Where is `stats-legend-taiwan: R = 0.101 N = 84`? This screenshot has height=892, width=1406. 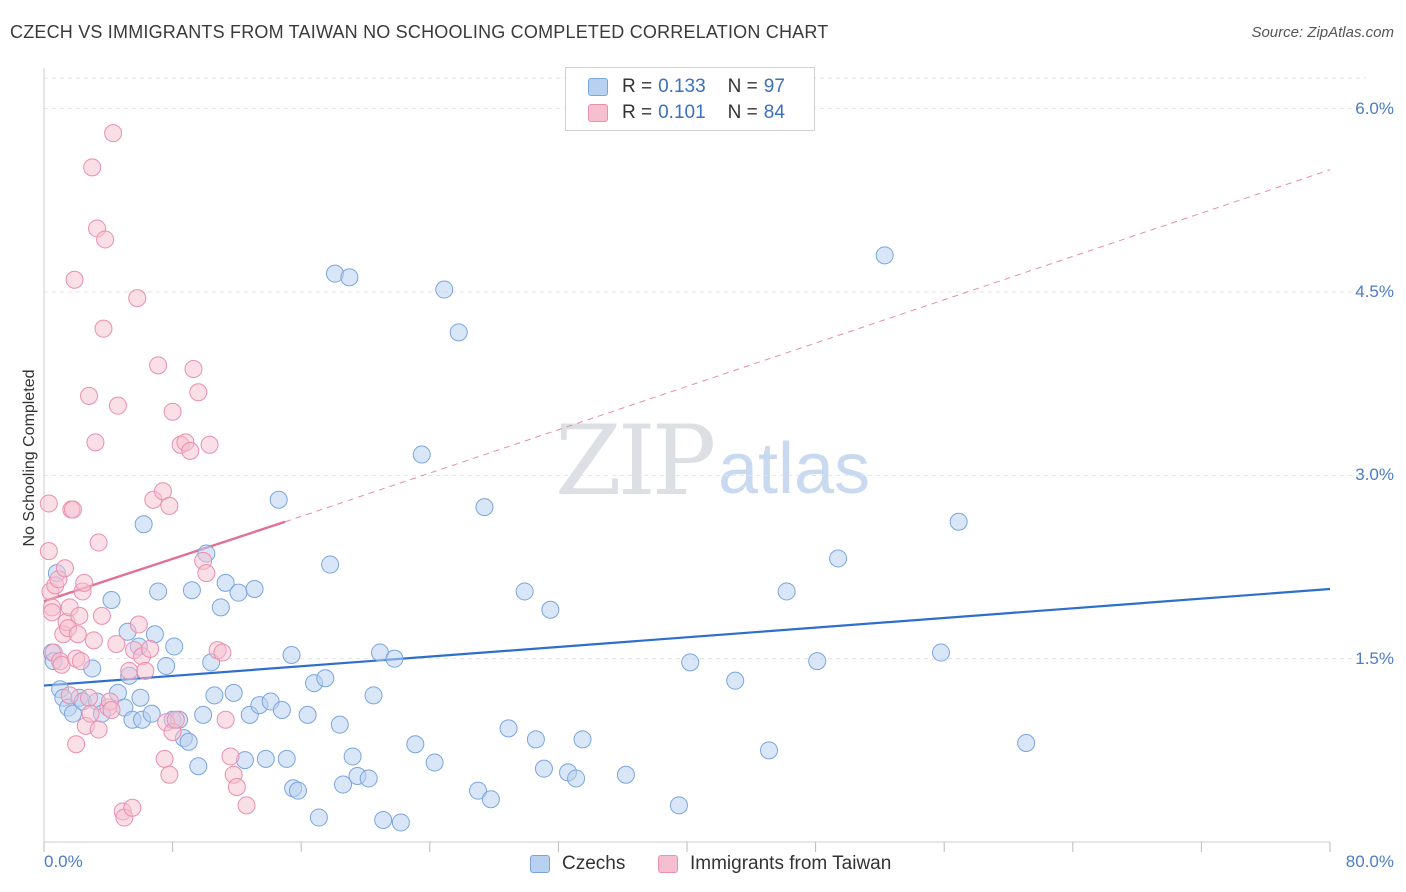 stats-legend-taiwan: R = 0.101 N = 84 is located at coordinates (686, 113).